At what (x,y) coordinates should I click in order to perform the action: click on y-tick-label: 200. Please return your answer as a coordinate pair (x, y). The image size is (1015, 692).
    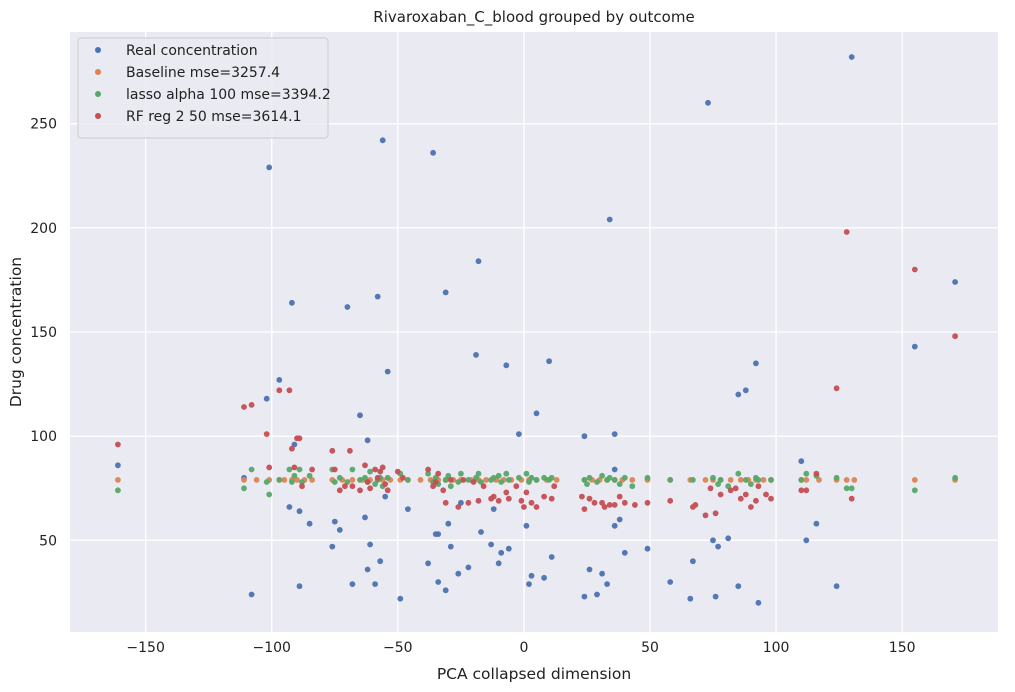
    Looking at the image, I should click on (43, 229).